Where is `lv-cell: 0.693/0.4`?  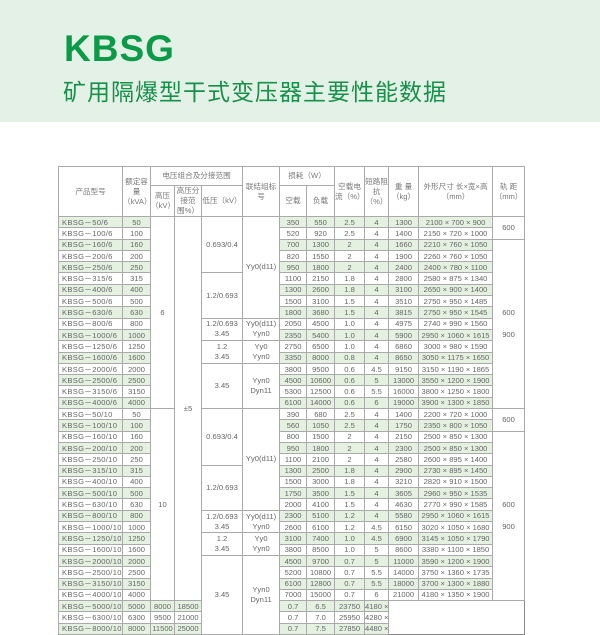
lv-cell: 0.693/0.4 is located at coordinates (222, 437).